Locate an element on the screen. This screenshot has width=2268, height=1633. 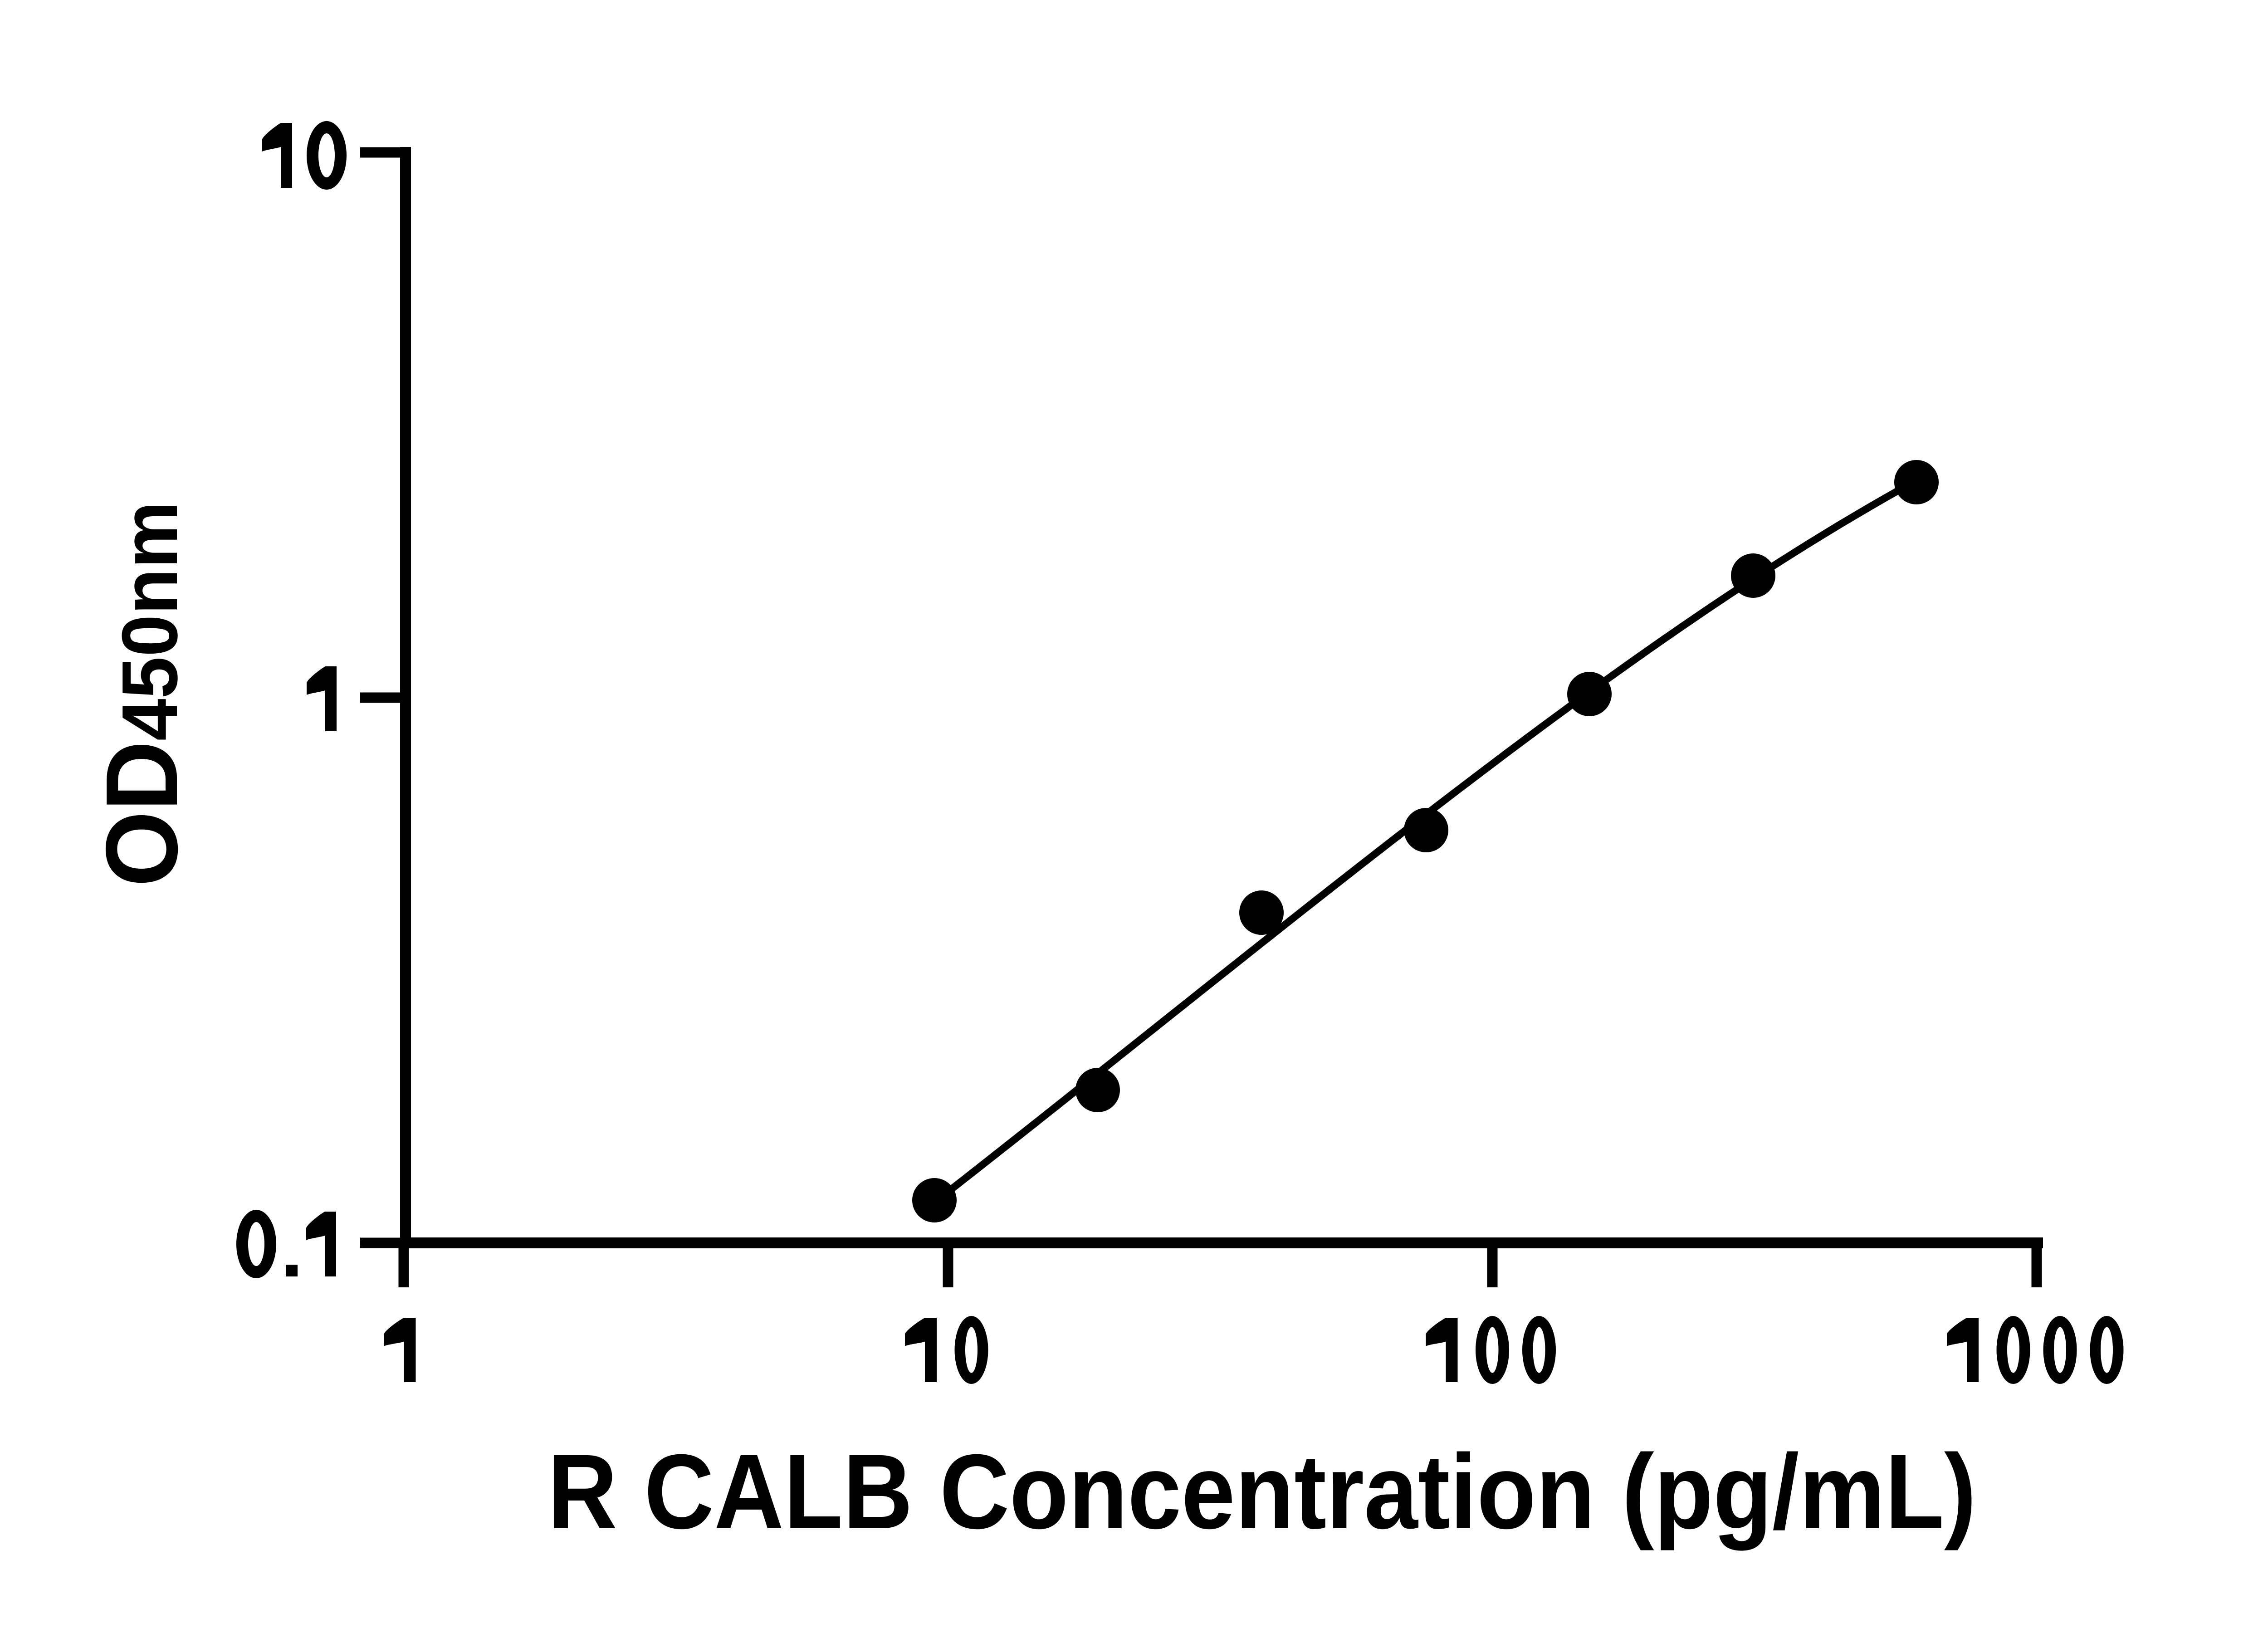
svg-text: 450nm is located at coordinates (150, 621).